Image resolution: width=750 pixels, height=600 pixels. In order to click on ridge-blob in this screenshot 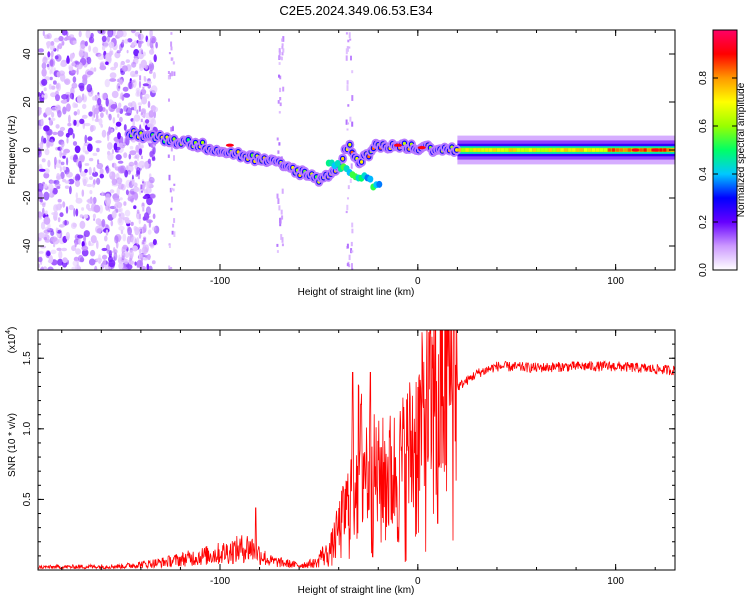, I will do `click(337, 163)`.